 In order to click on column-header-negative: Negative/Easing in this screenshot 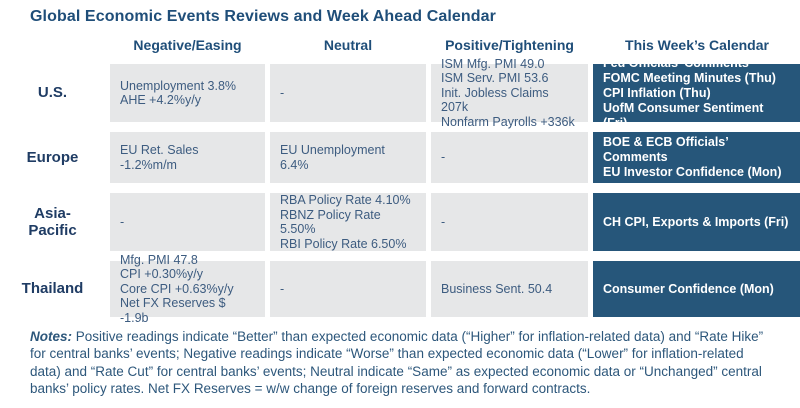, I will do `click(187, 45)`.